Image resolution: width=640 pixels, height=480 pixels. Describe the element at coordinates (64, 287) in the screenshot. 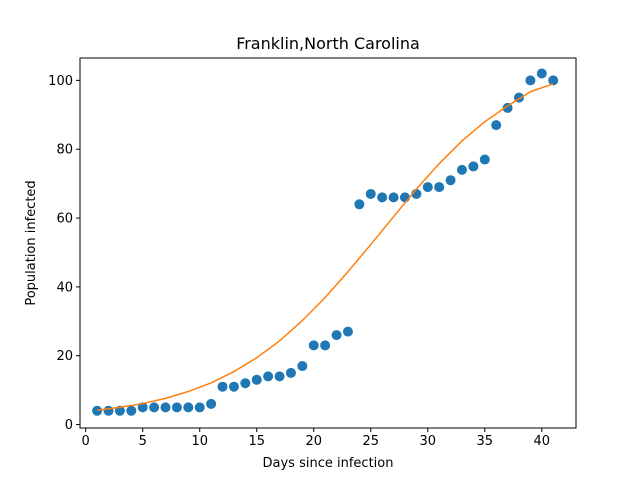

I see `y-tick-label: 40` at that location.